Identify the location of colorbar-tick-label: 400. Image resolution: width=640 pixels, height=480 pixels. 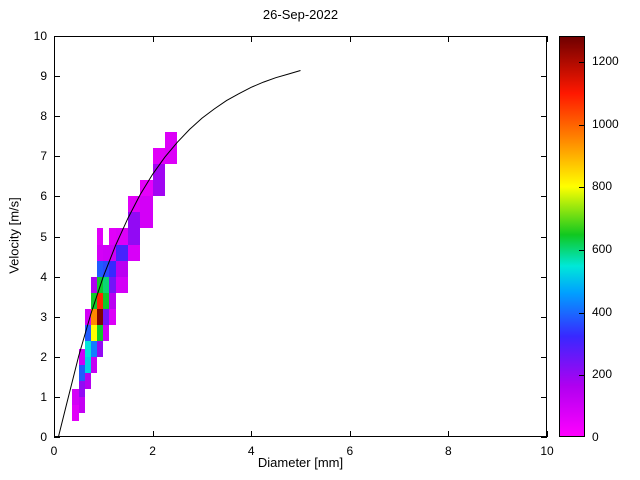
(602, 311).